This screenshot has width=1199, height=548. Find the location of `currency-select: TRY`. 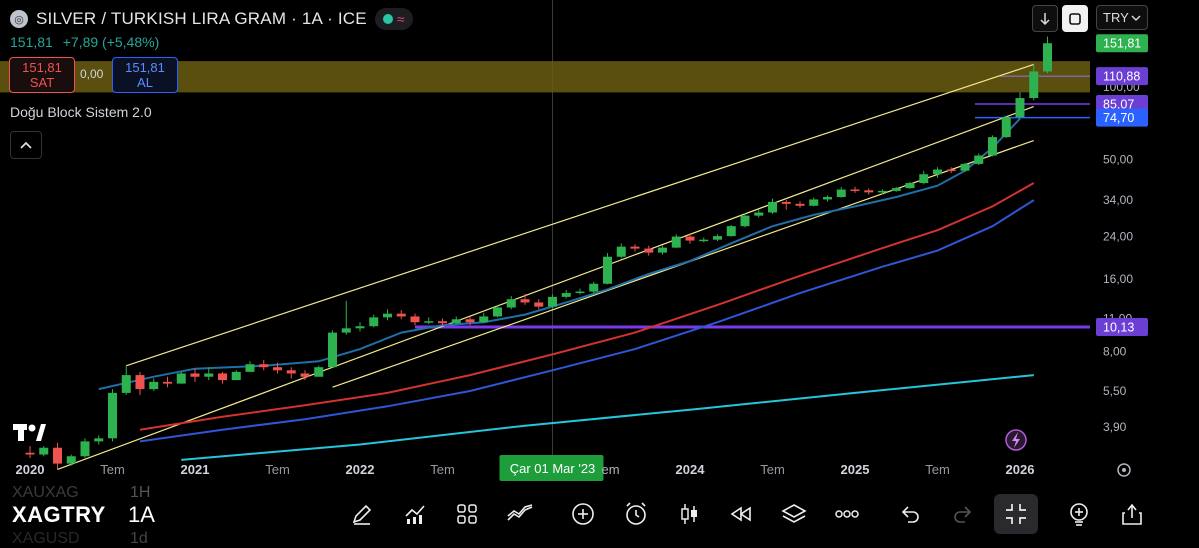

currency-select: TRY is located at coordinates (1122, 17).